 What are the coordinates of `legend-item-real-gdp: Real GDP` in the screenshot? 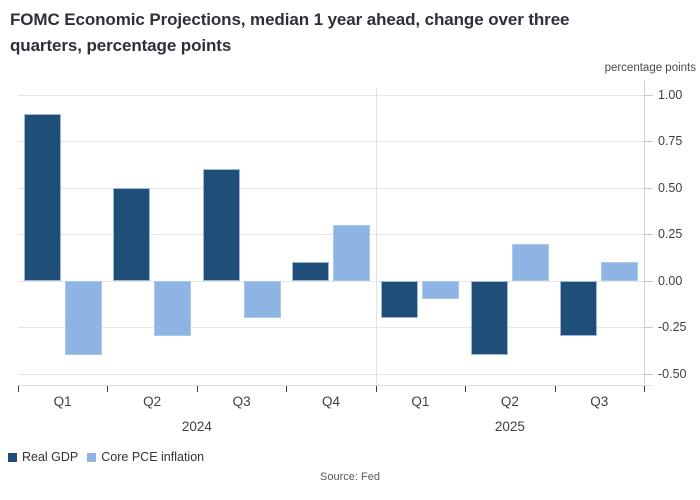 It's located at (43, 457).